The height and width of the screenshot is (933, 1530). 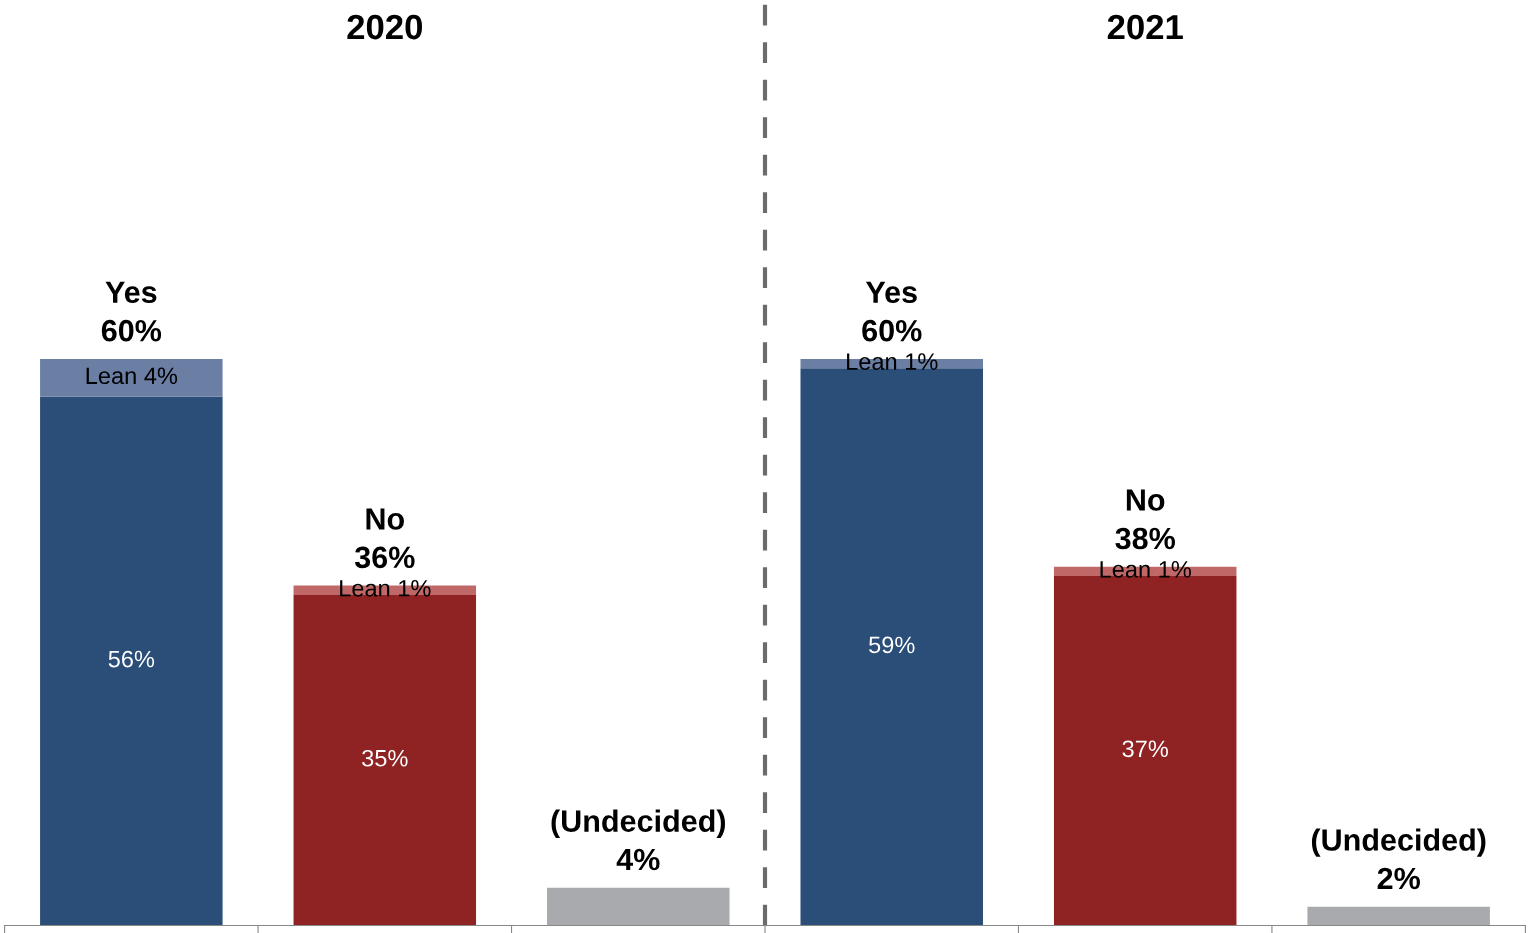 What do you see at coordinates (892, 645) in the screenshot?
I see `data-label: 59%` at bounding box center [892, 645].